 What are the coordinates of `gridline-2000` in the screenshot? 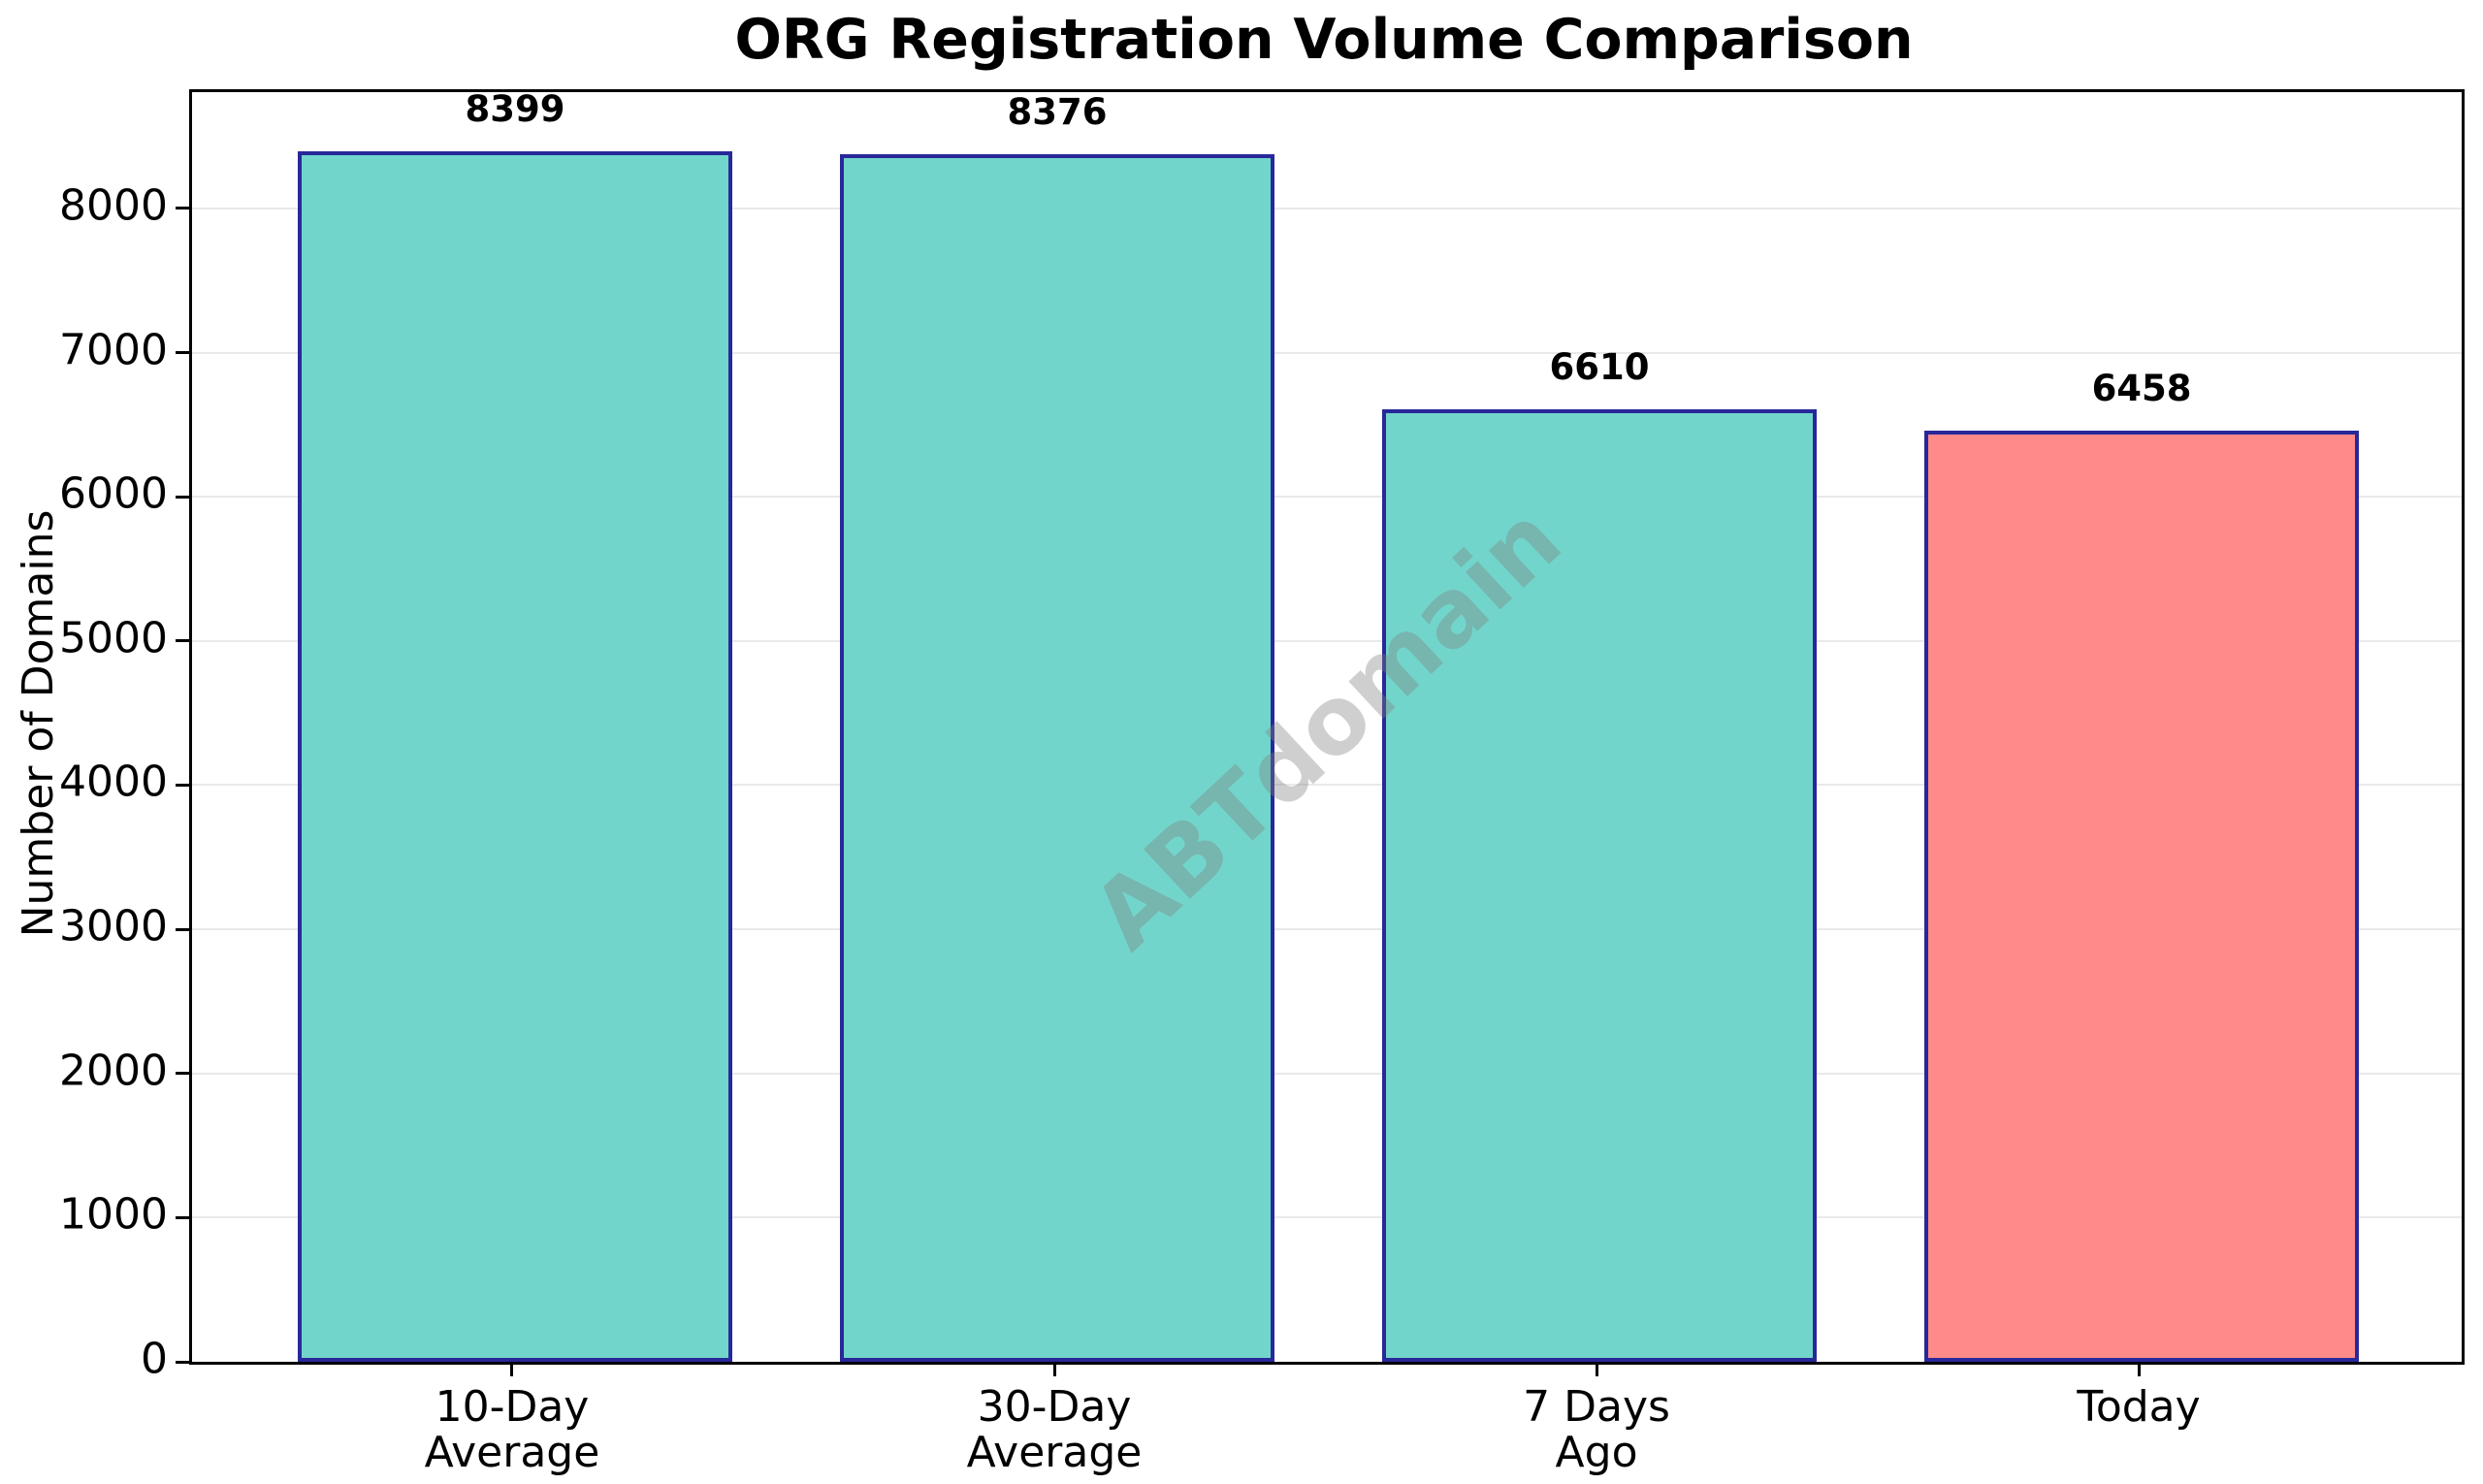 It's located at (1327, 1073).